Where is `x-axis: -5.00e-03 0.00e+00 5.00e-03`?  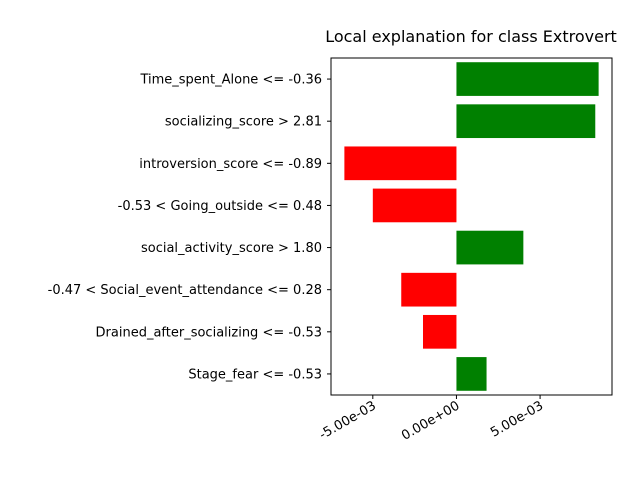
x-axis: -5.00e-03 0.00e+00 5.00e-03 is located at coordinates (431, 419).